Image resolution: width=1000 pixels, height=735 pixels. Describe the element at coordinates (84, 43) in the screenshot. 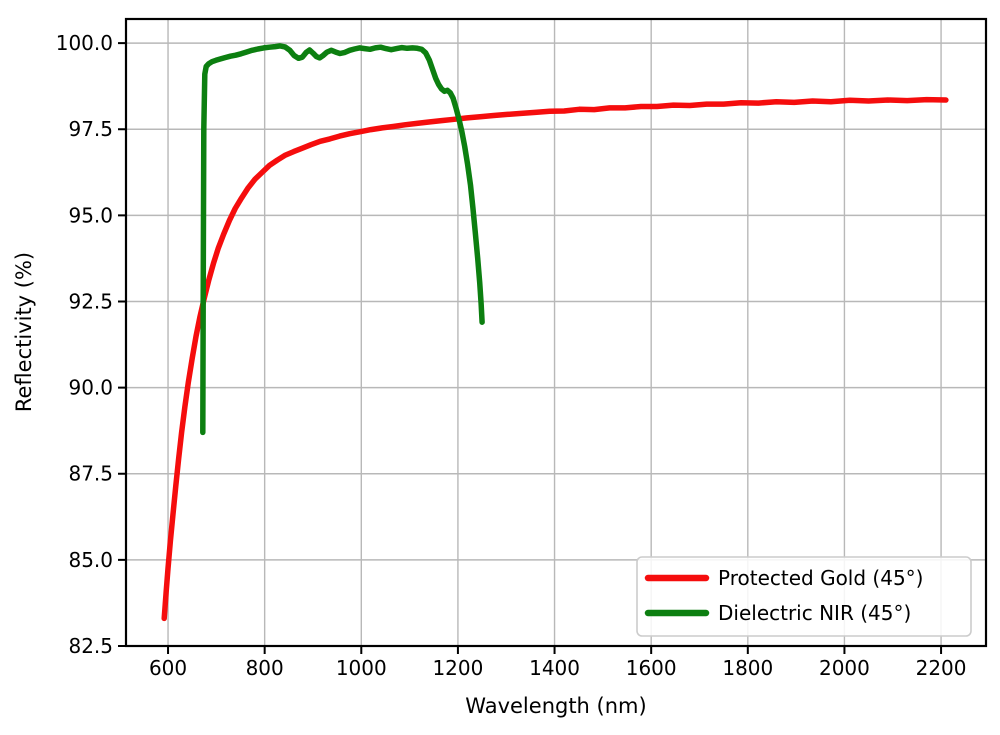

I see `y-tick-label: 100.0` at that location.